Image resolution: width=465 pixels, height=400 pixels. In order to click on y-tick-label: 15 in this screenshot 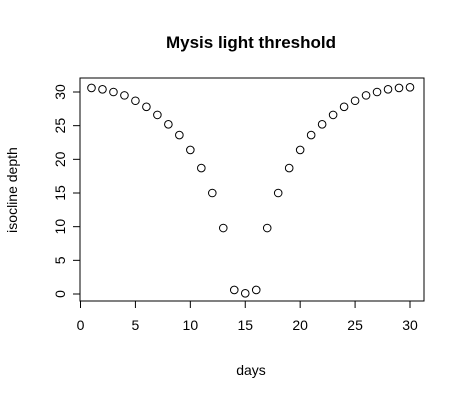, I will do `click(60, 193)`.